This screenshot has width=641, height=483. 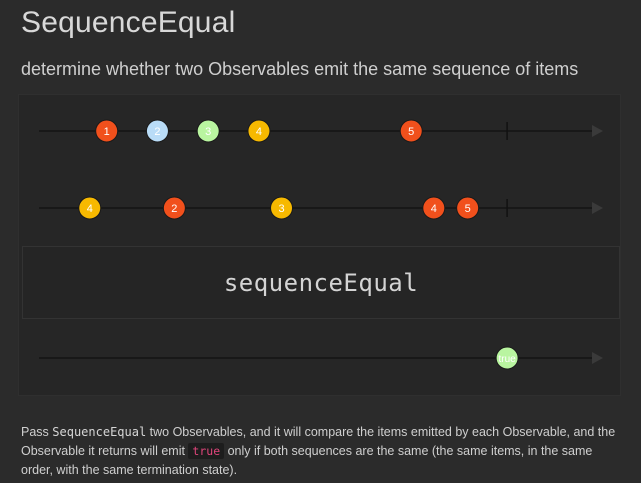 I want to click on marble: true, so click(x=507, y=358).